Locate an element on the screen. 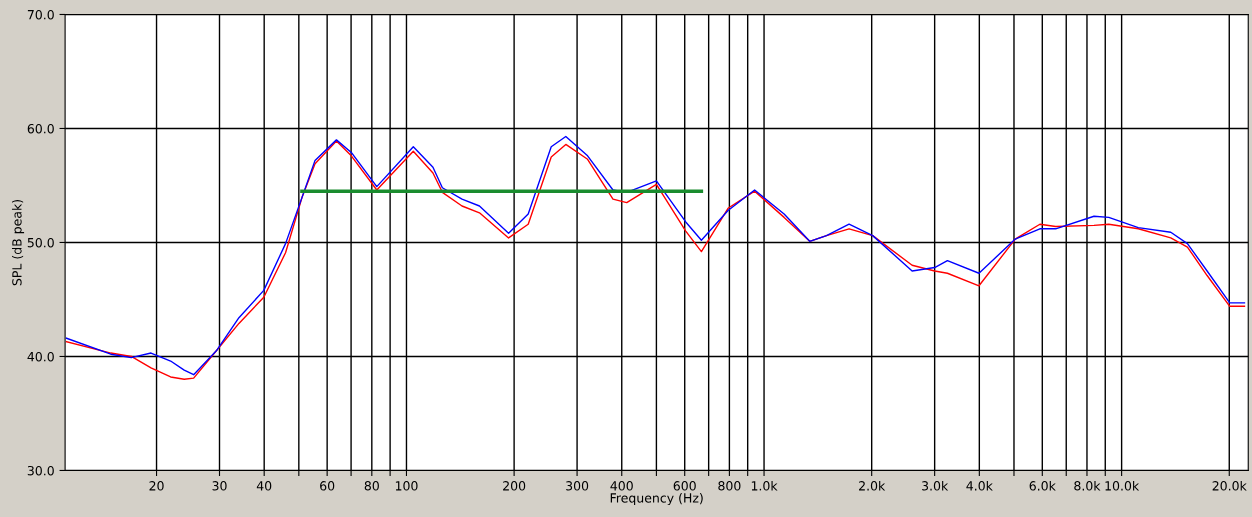 The width and height of the screenshot is (1252, 517). x-tick-label: 8.0k is located at coordinates (1087, 485).